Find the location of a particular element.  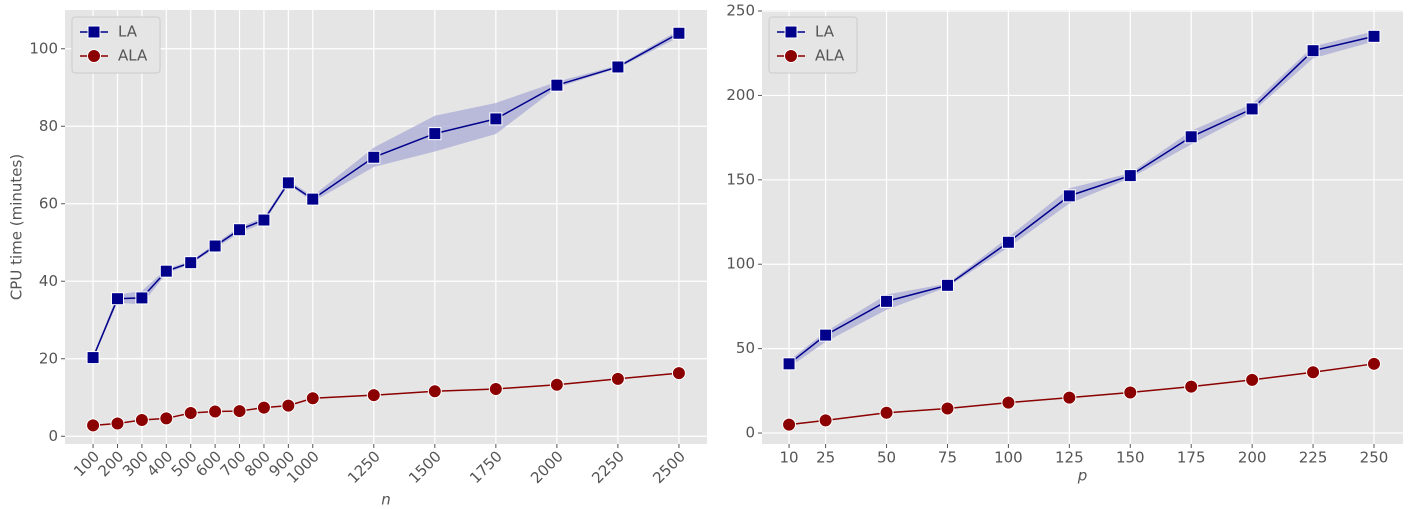

x-tick-label: 150 is located at coordinates (1130, 458).